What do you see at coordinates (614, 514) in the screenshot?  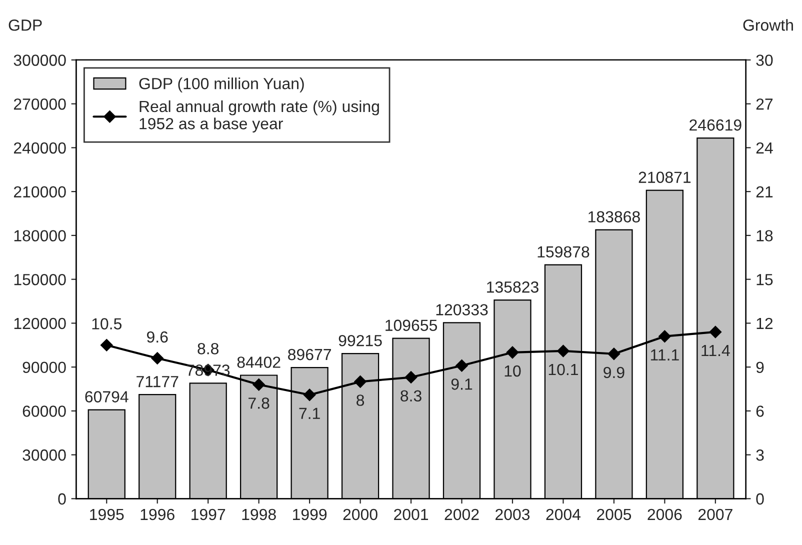 I see `x-tick-label: 2005` at bounding box center [614, 514].